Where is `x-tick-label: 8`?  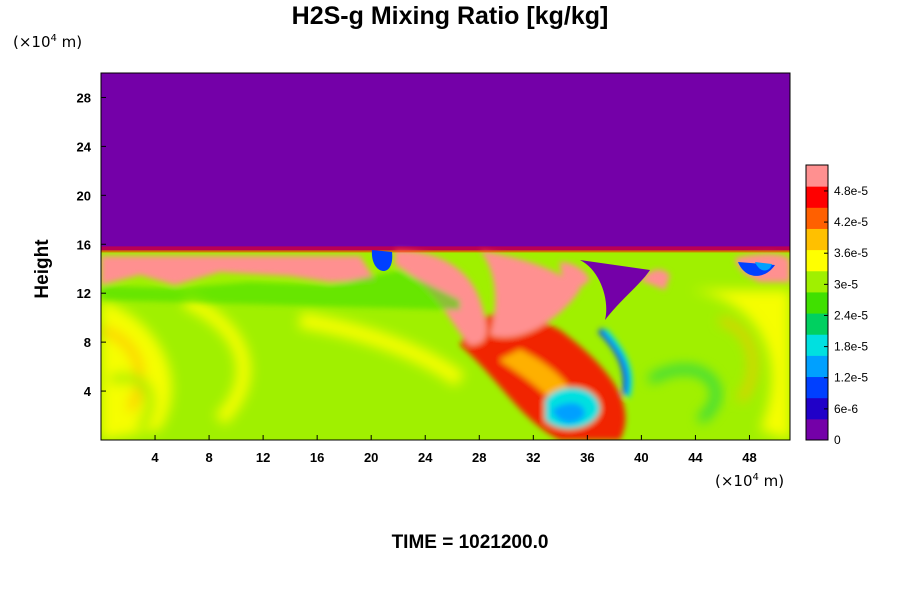 x-tick-label: 8 is located at coordinates (208, 457).